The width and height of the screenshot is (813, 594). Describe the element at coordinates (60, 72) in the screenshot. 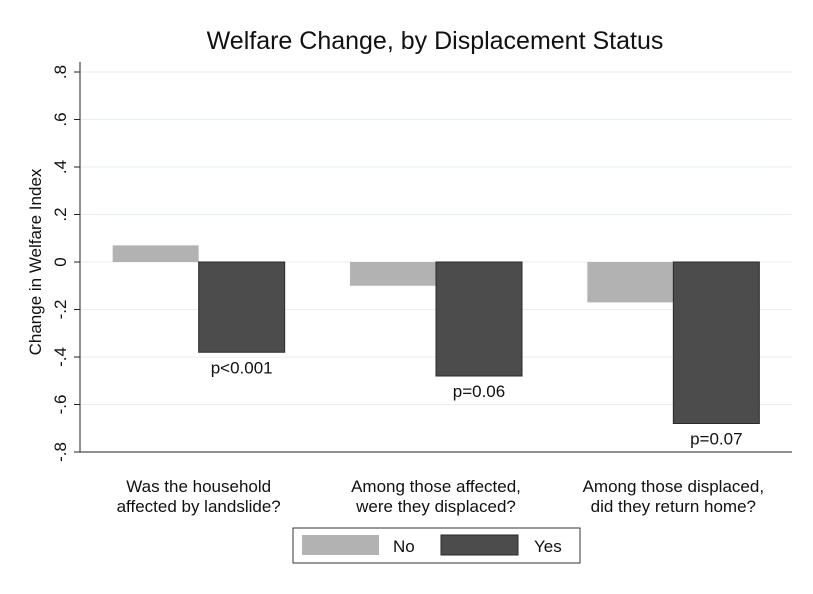

I see `y-tick-label: .8` at that location.